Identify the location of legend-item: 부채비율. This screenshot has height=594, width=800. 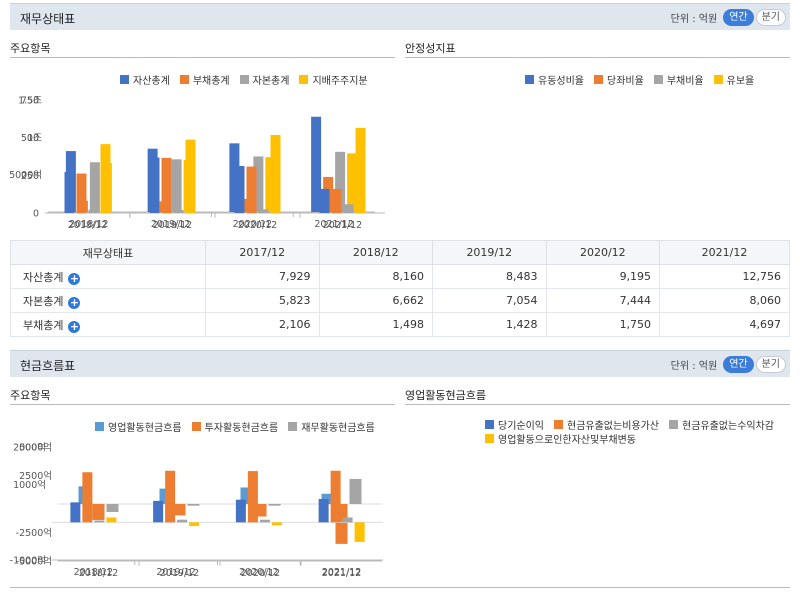
(678, 79).